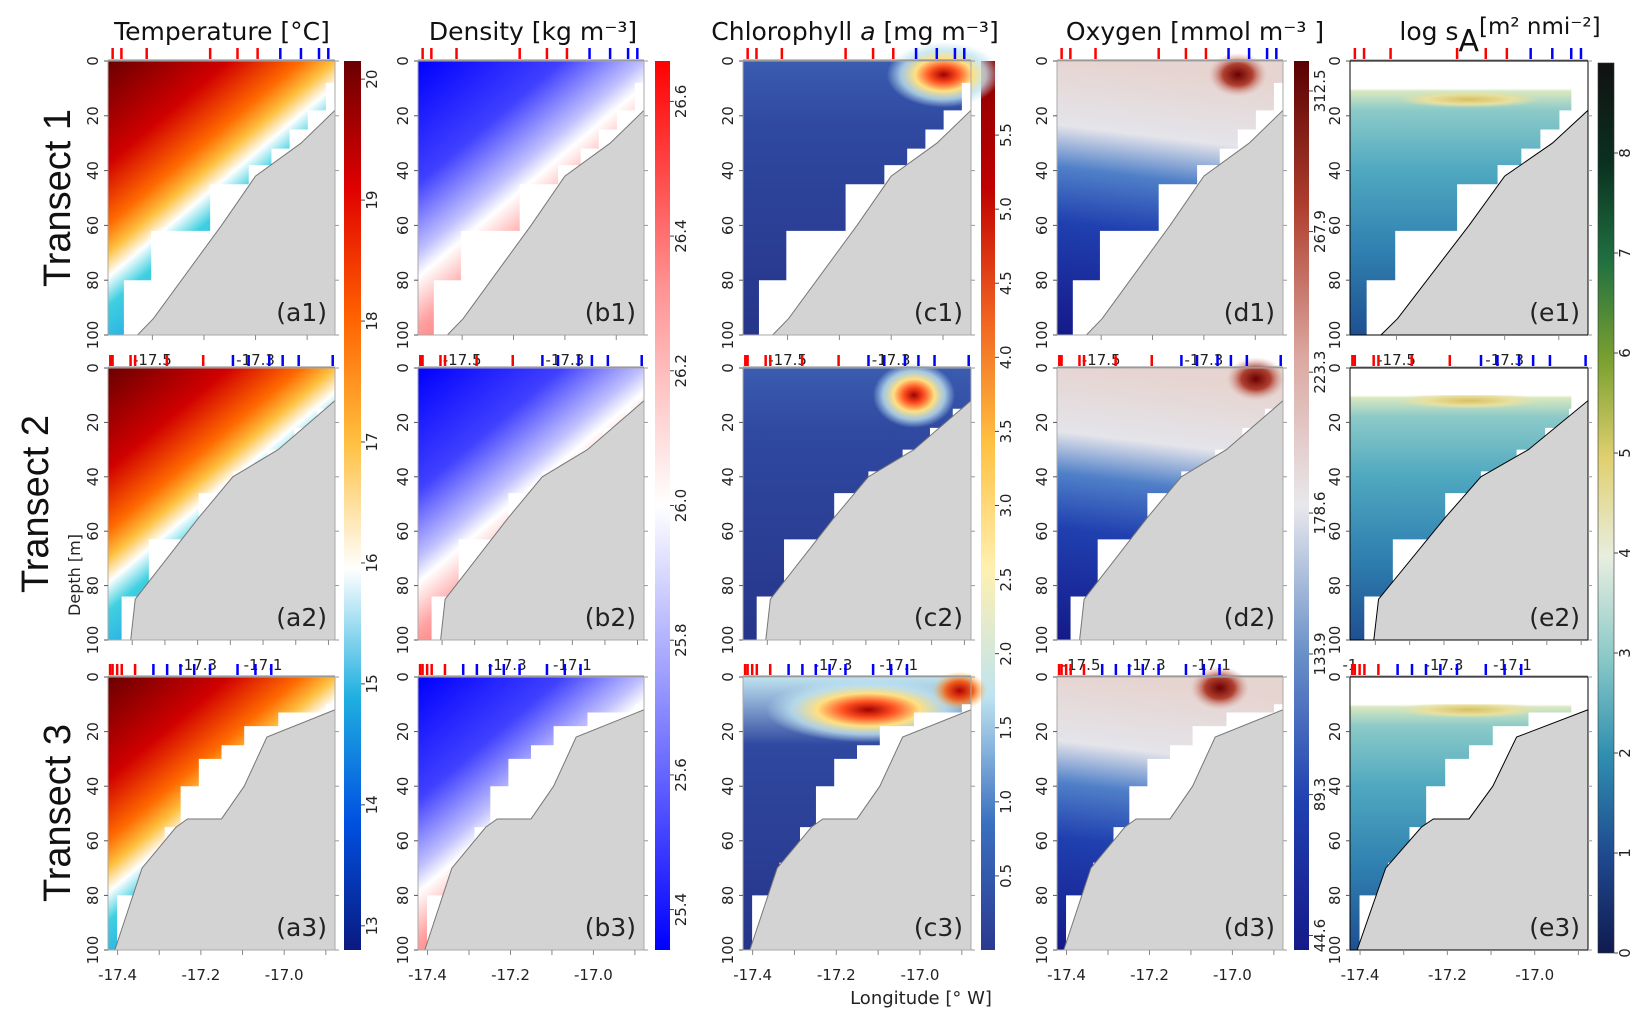  Describe the element at coordinates (943, 74) in the screenshot. I see `chlorophyll-maximum` at that location.